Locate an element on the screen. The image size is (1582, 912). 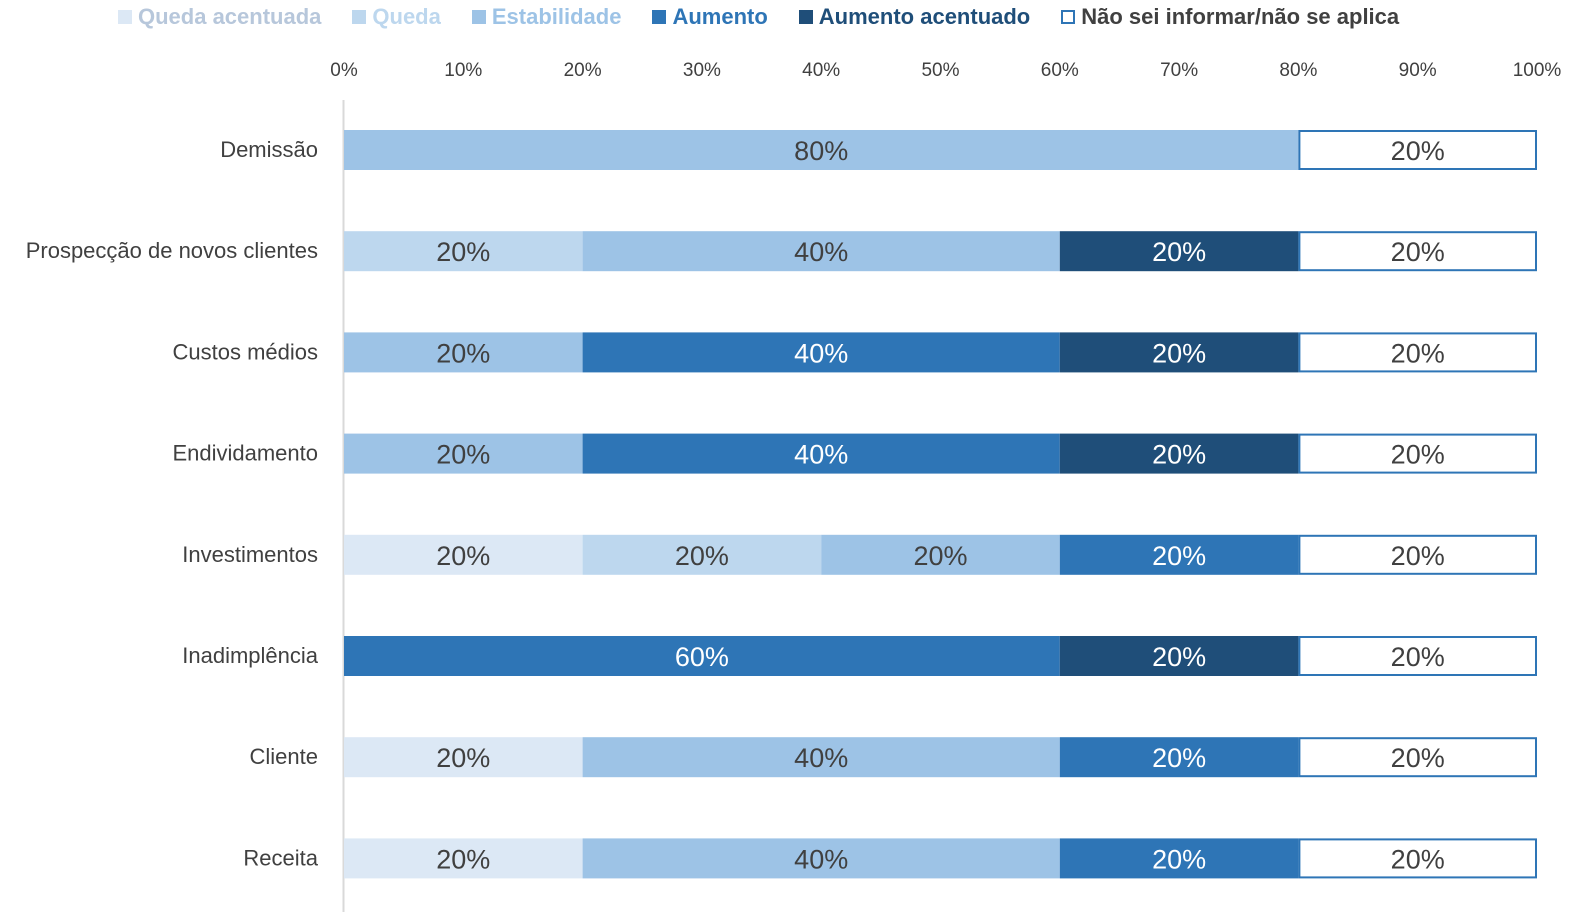
legend-item: Aumento acentuado is located at coordinates (914, 17).